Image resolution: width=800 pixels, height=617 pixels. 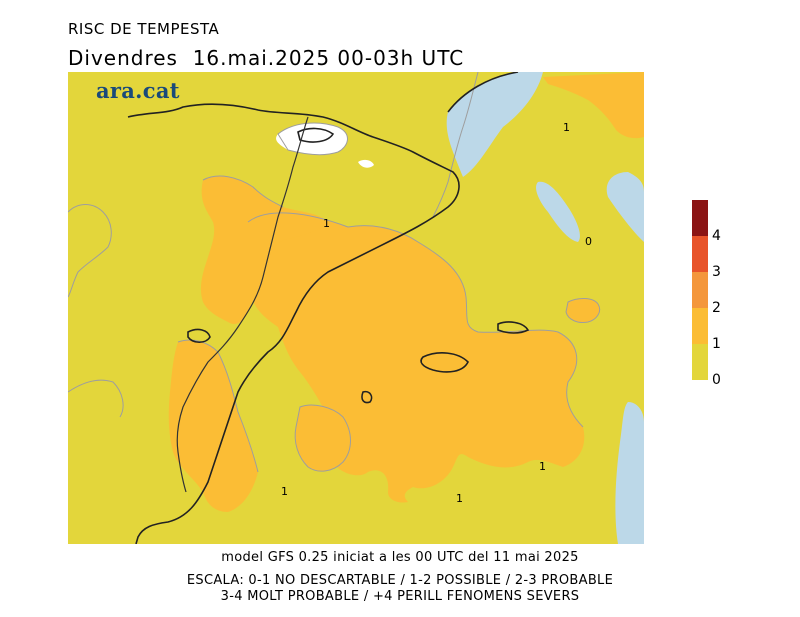 I want to click on snow-patch, so click(x=366, y=163).